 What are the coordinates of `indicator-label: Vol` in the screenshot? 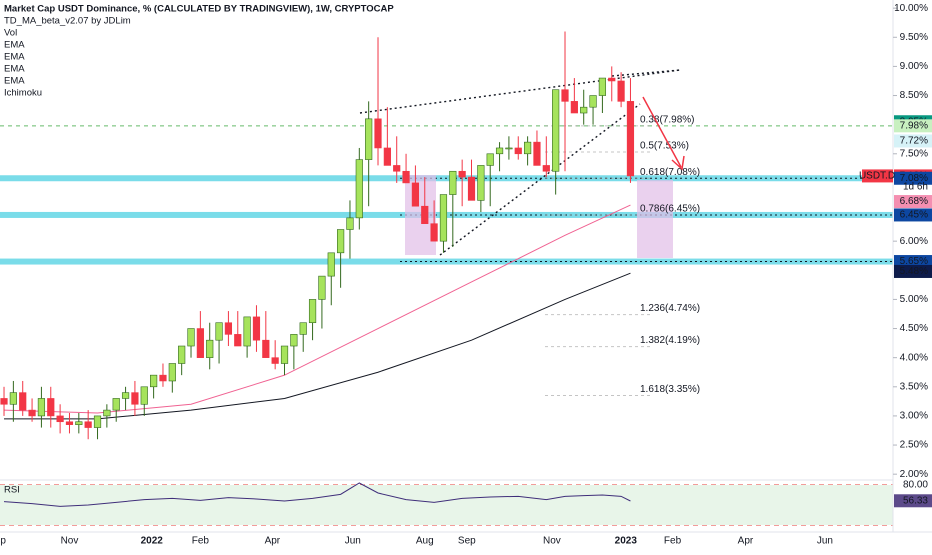 It's located at (10, 33).